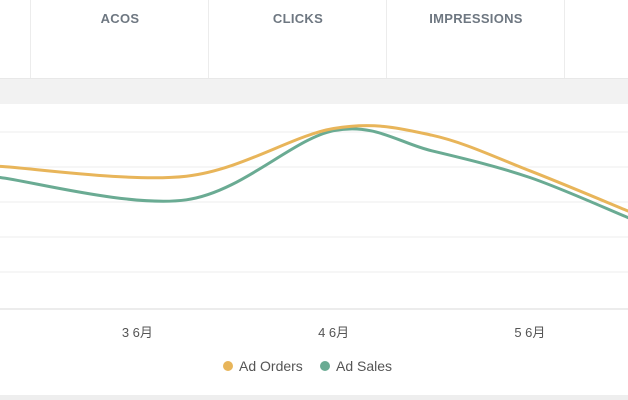 The image size is (628, 400). Describe the element at coordinates (475, 39) in the screenshot. I see `metric-tab-impressions: IMPRESSIONS` at that location.